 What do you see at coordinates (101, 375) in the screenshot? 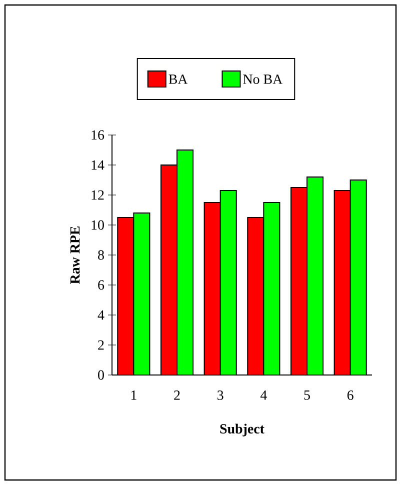
I see `y-tick-label: 0` at bounding box center [101, 375].